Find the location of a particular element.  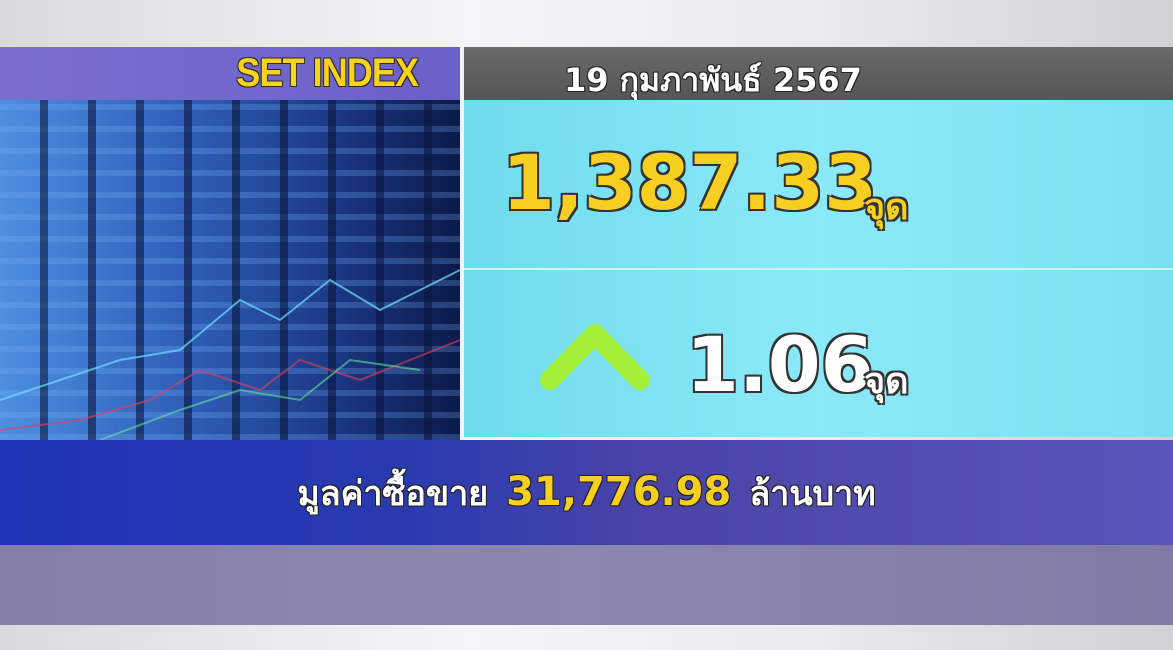

chevron-up-icon is located at coordinates (595, 357).